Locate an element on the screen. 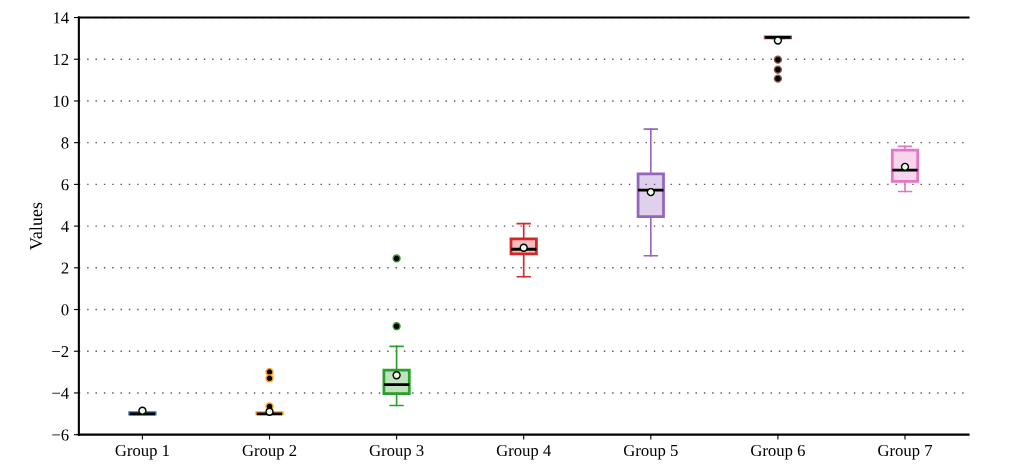 This screenshot has height=474, width=1011. x-tick-label: Group 4 is located at coordinates (523, 452).